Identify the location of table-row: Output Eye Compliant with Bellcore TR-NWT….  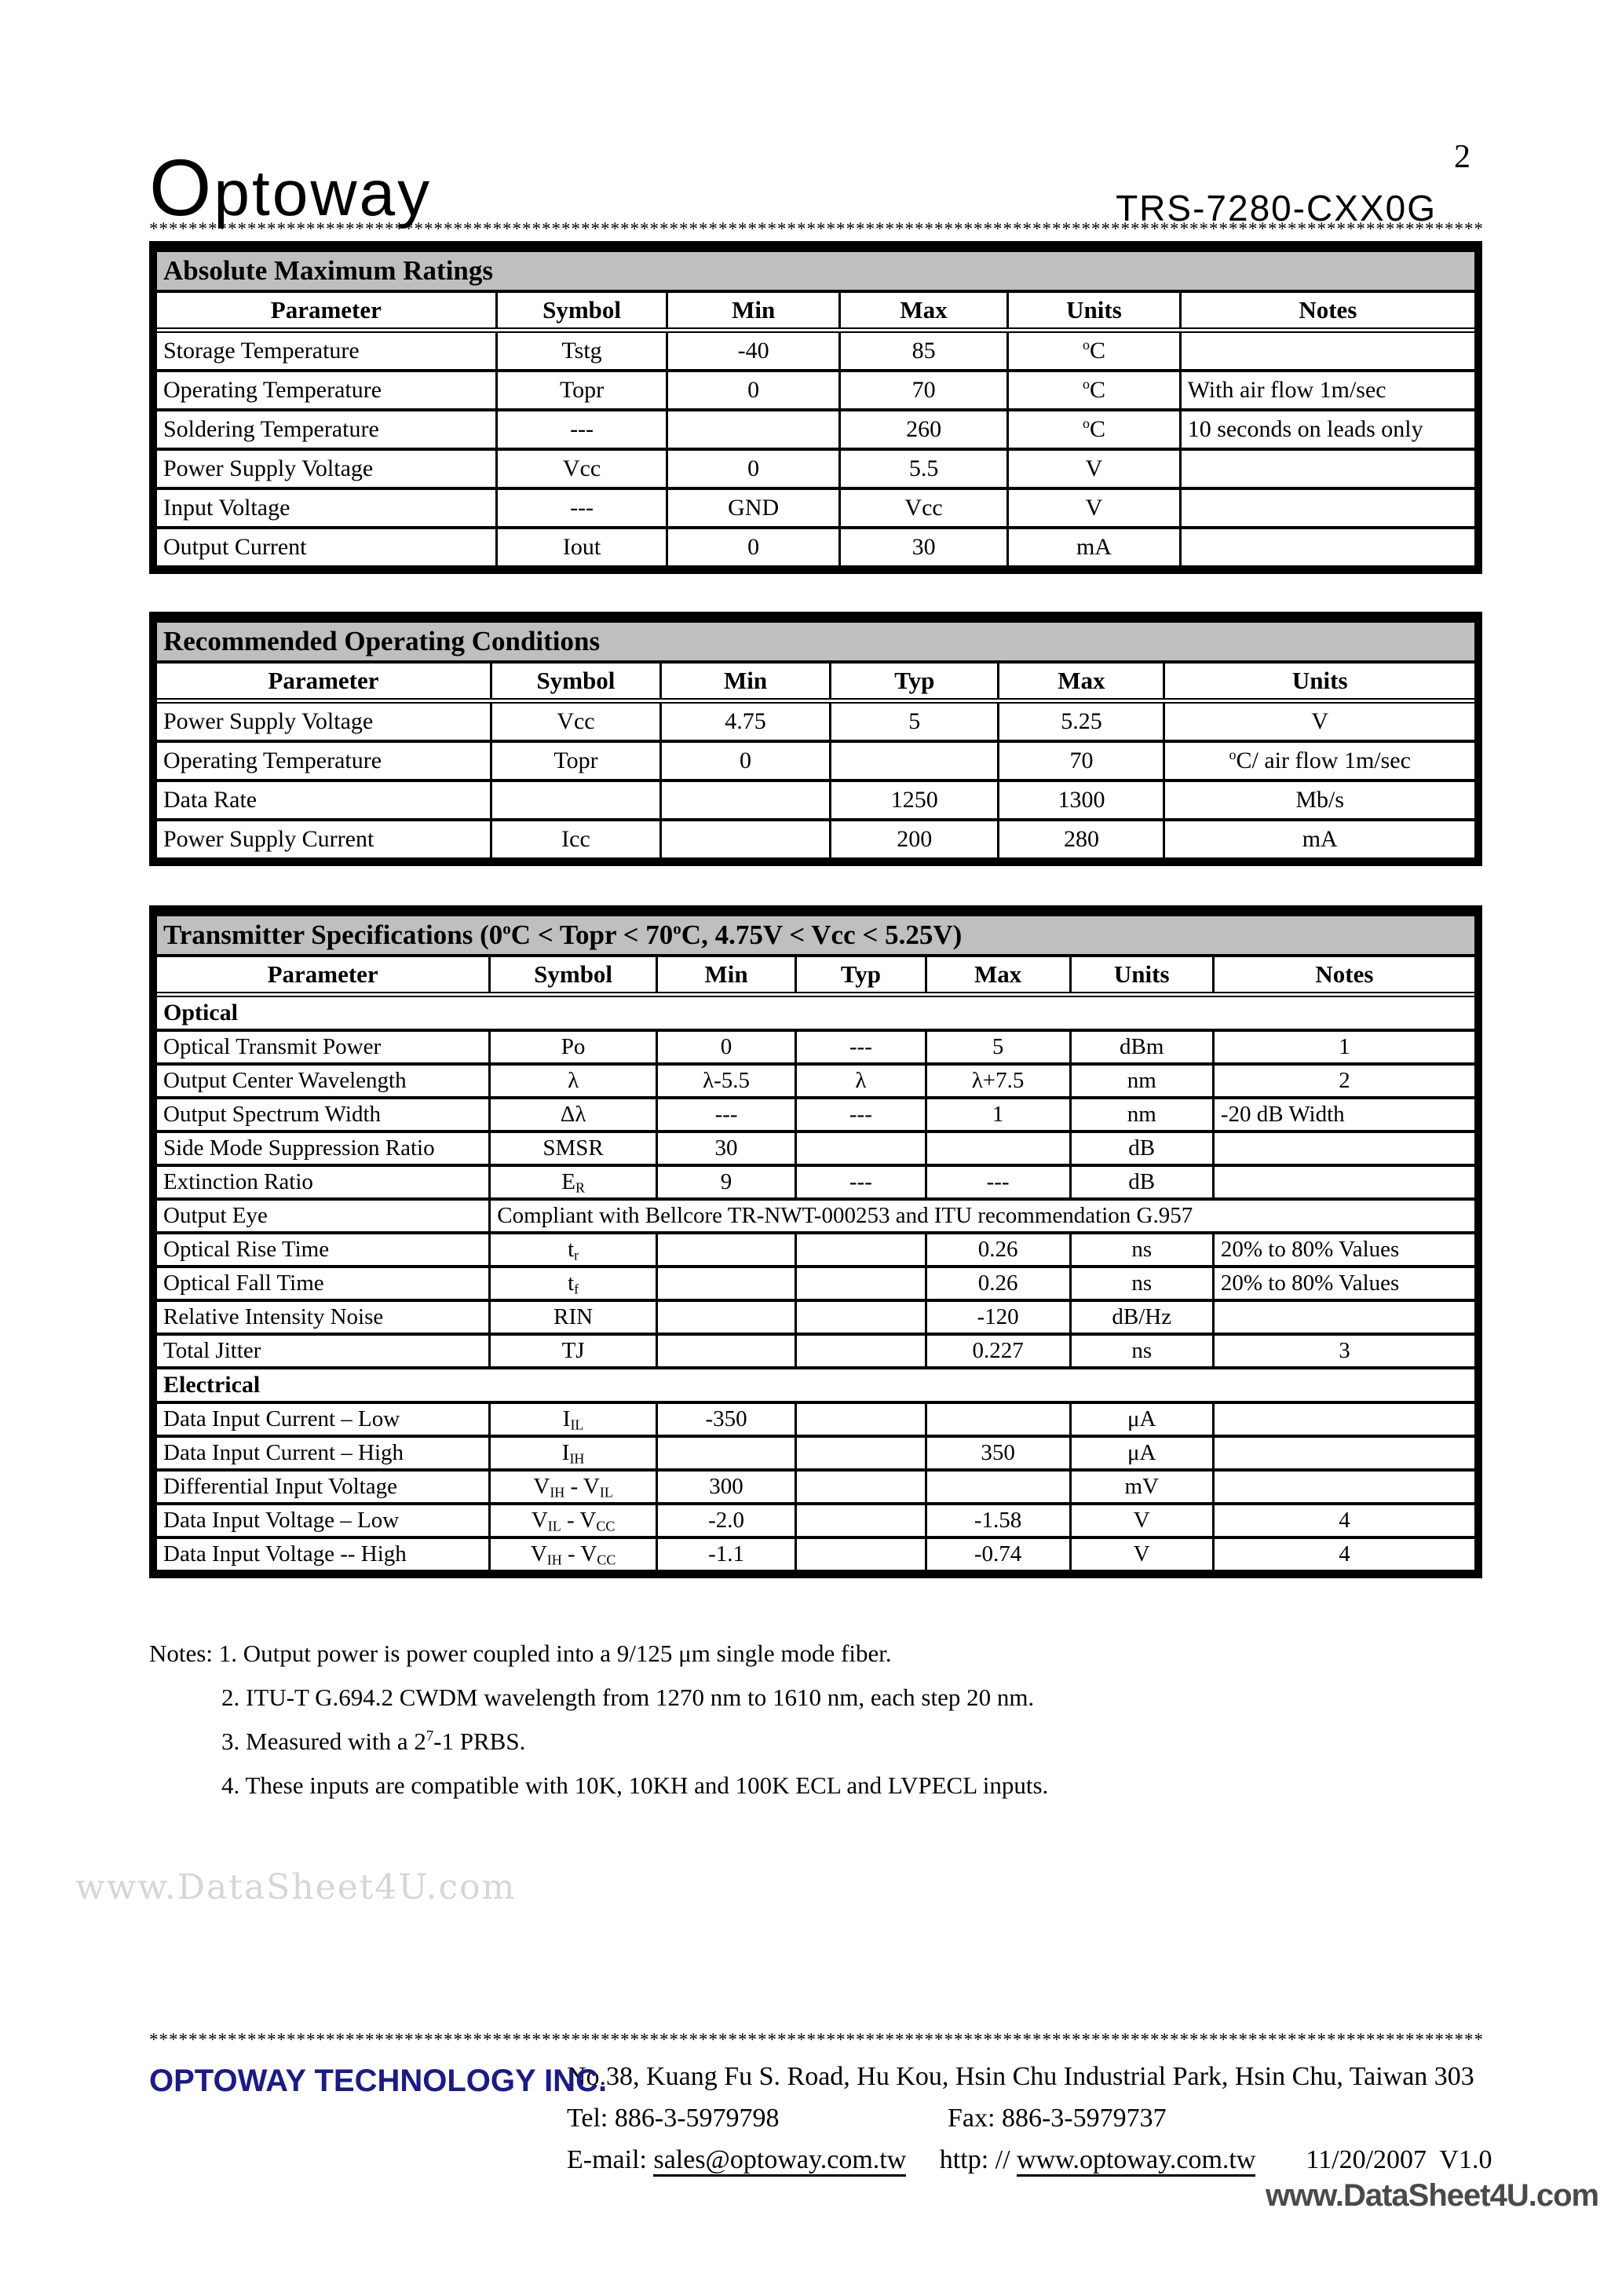
(816, 1215).